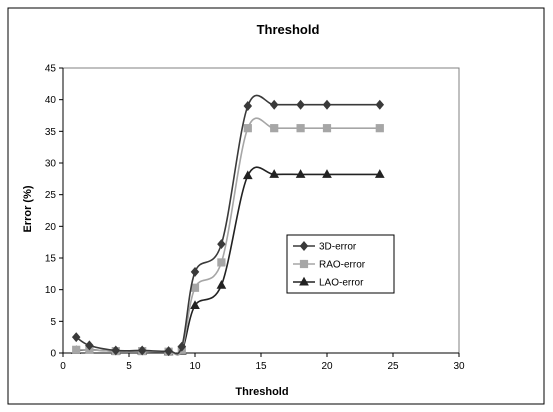  I want to click on y-tick-label: 30, so click(51, 164).